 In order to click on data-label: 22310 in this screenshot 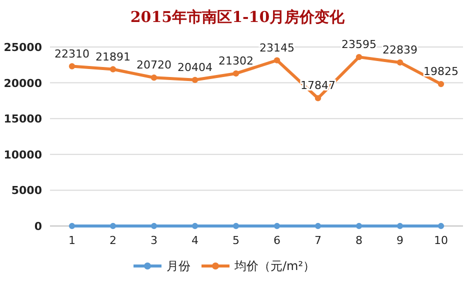, I will do `click(72, 53)`.